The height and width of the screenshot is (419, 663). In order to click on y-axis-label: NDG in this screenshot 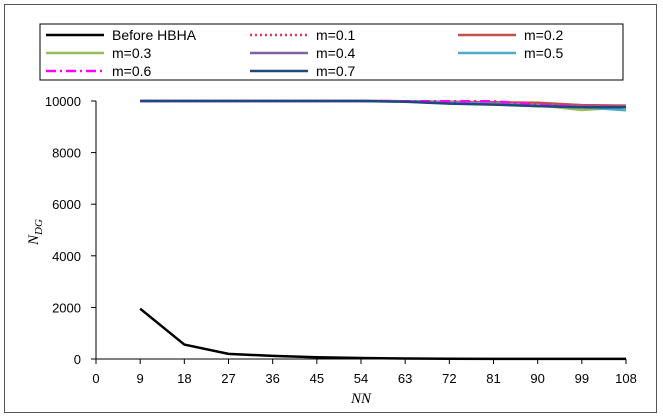, I will do `click(35, 232)`.